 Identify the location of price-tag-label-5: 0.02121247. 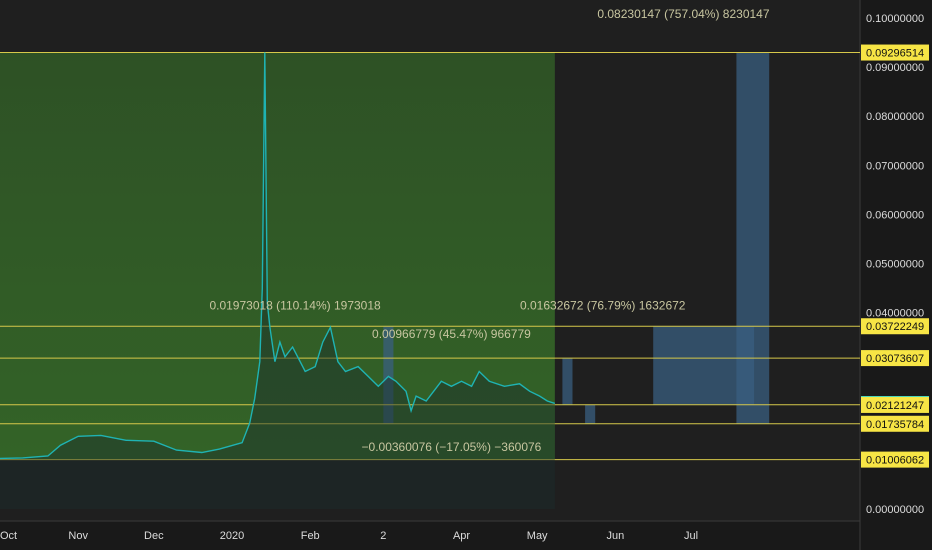
(895, 406).